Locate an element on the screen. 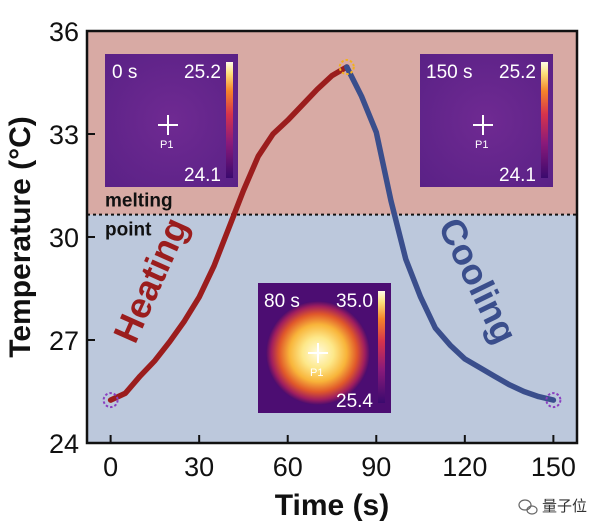  start-point-marker is located at coordinates (110, 400).